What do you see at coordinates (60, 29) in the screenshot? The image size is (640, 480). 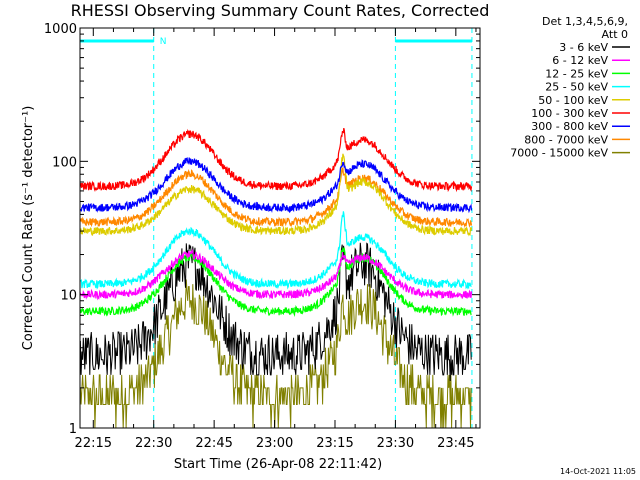 I see `y-tick-label: 1000` at bounding box center [60, 29].